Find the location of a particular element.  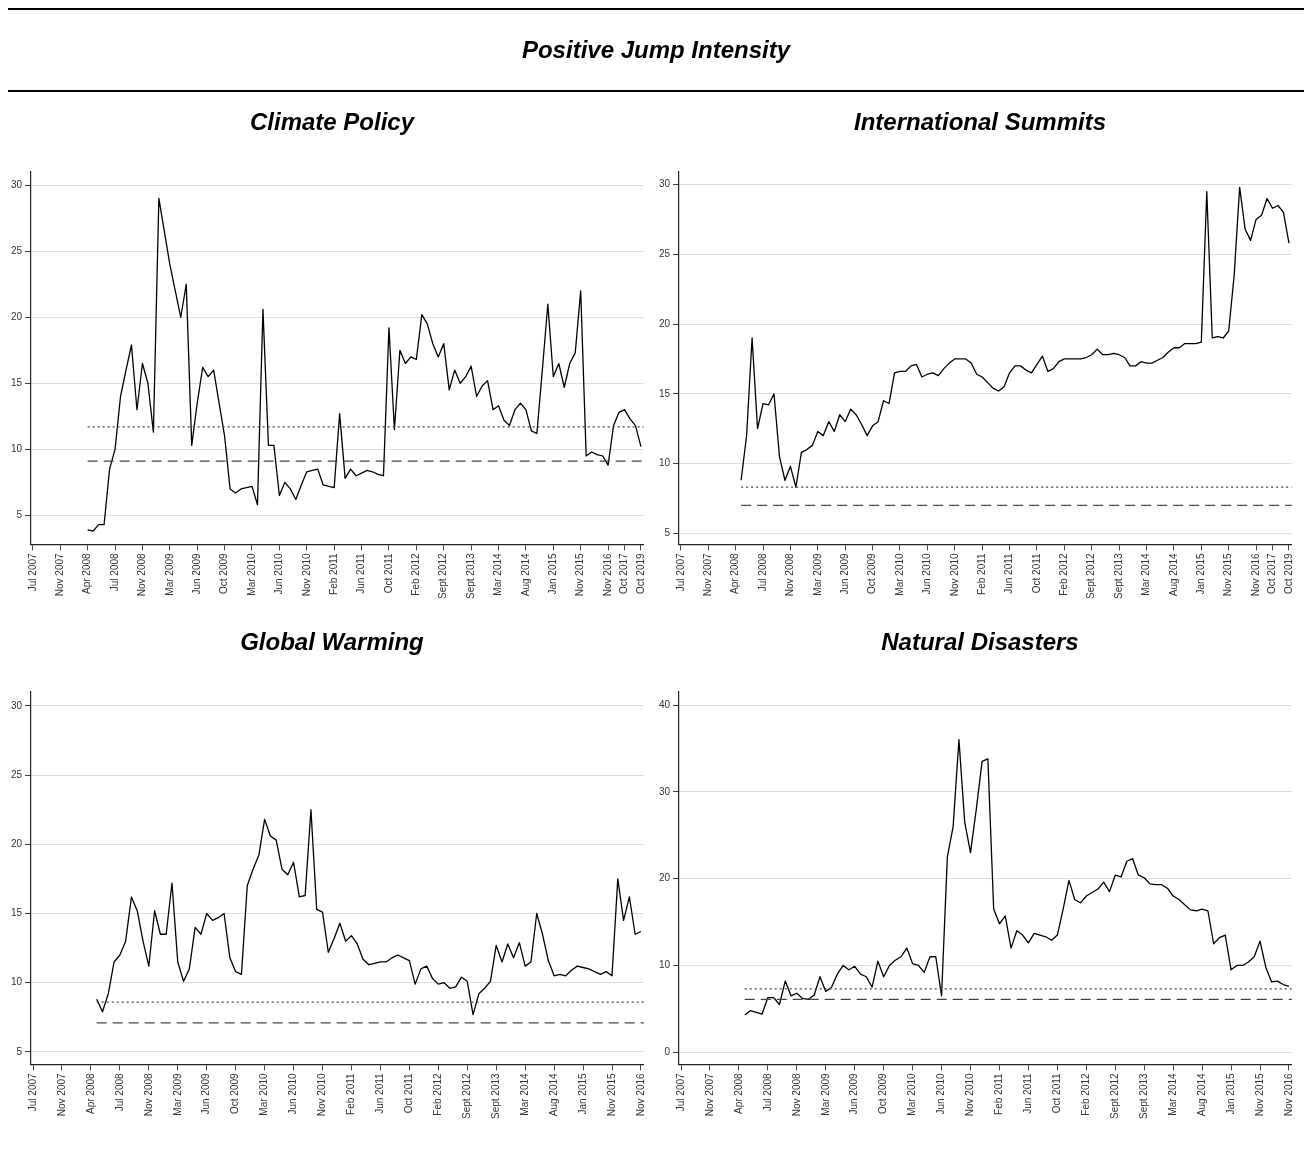

x-tick-label: Oct 2017 is located at coordinates (624, 573).